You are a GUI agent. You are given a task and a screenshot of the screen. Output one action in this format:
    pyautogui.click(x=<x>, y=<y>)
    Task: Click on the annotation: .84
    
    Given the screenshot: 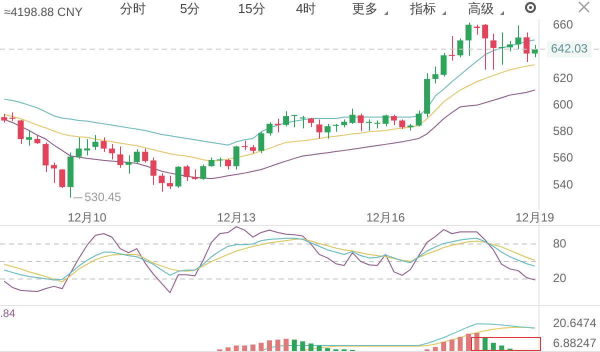 What is the action you would take?
    pyautogui.click(x=8, y=314)
    